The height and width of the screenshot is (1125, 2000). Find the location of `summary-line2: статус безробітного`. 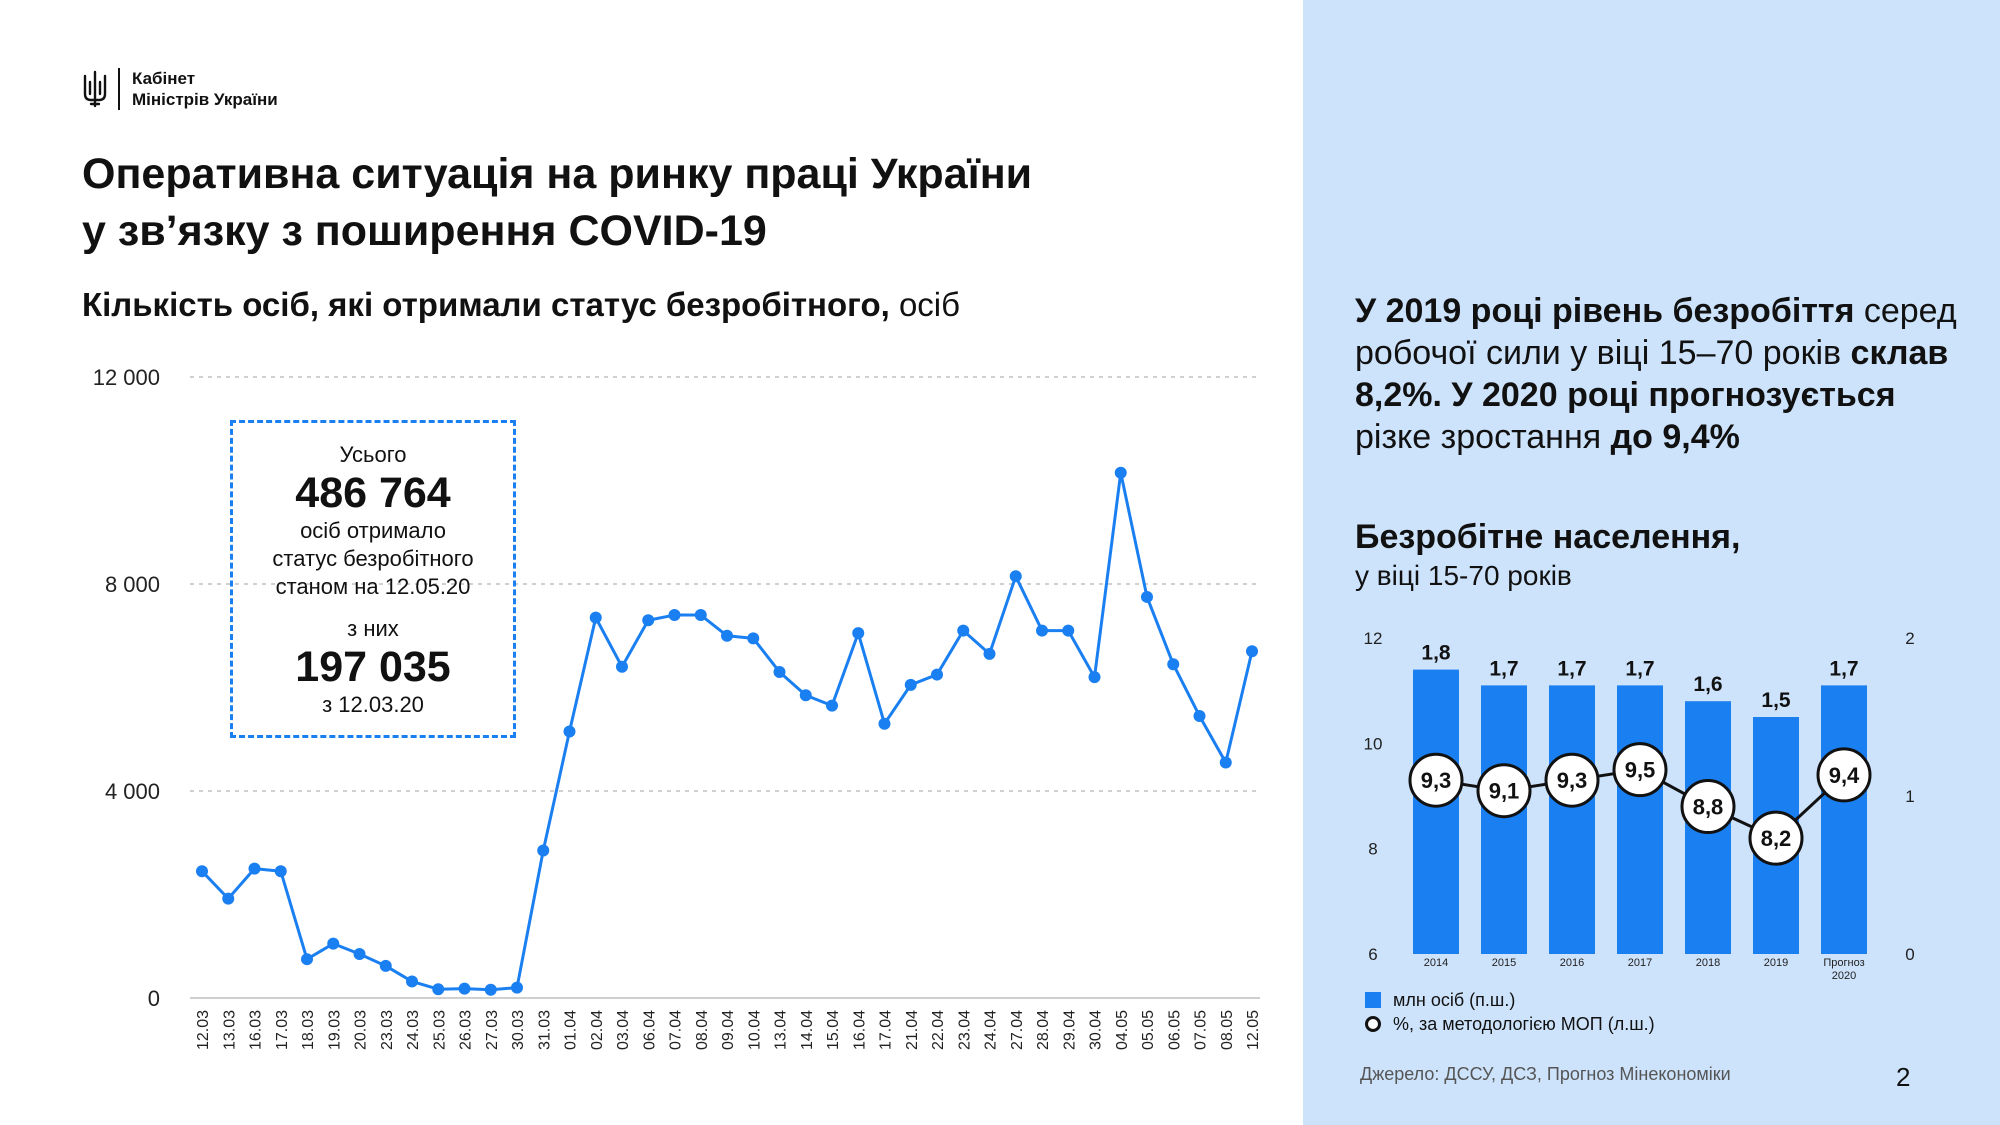

summary-line2: статус безробітного is located at coordinates (373, 558).